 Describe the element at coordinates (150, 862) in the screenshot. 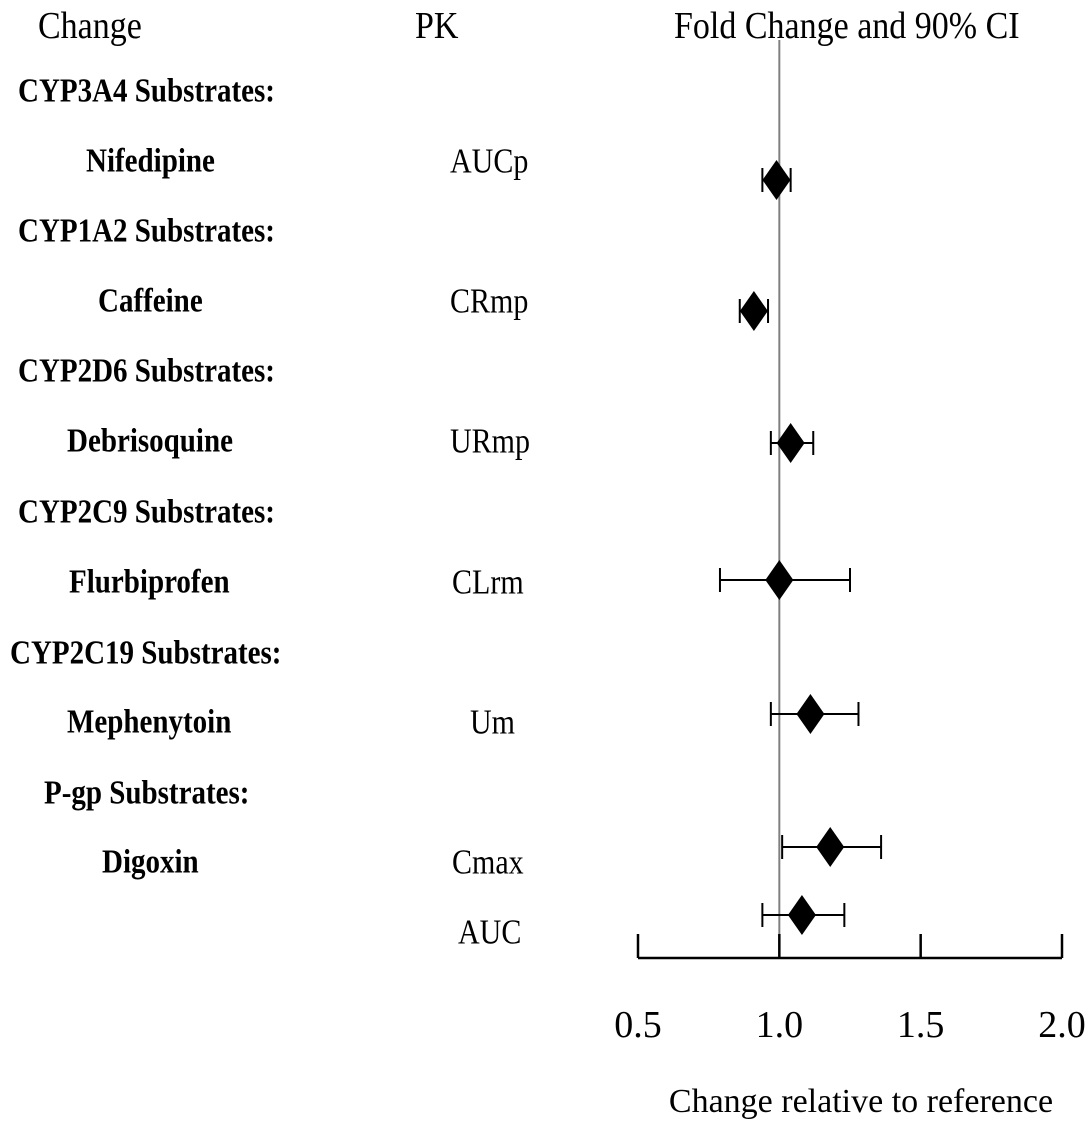

I see `drug-label-digoxin: Digoxin` at that location.